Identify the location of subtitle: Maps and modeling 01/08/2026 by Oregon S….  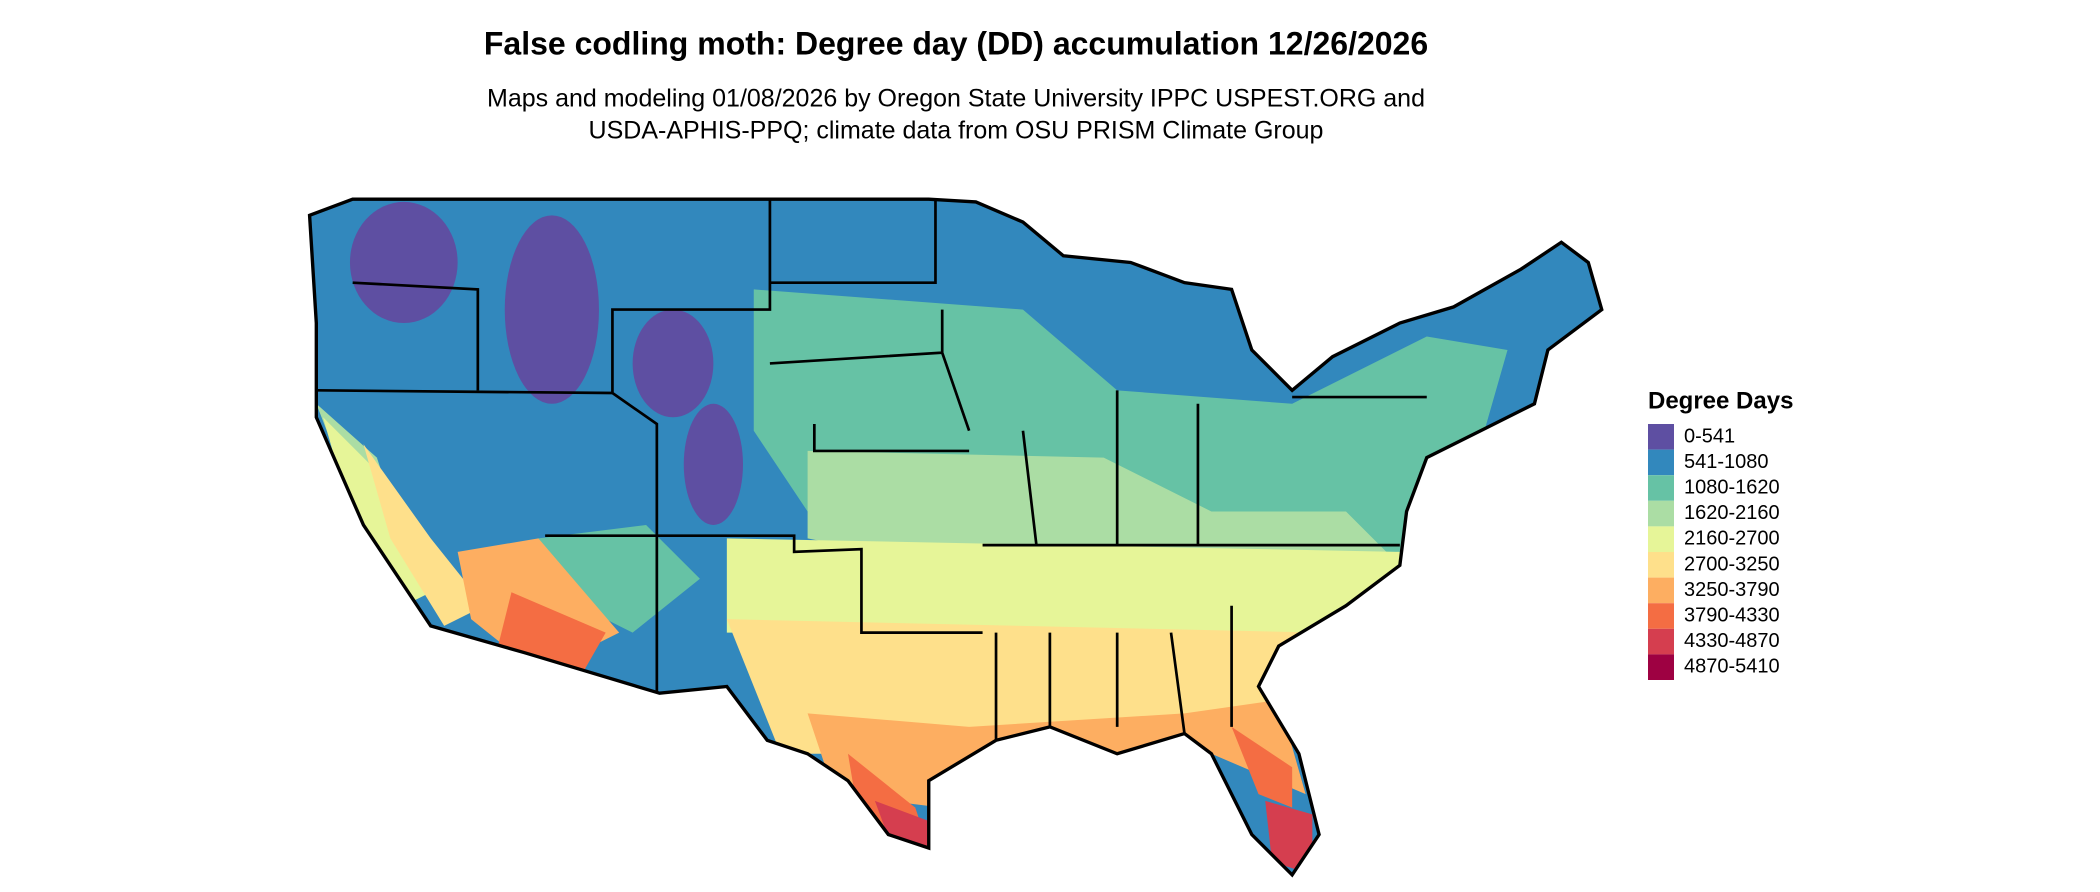
(956, 99).